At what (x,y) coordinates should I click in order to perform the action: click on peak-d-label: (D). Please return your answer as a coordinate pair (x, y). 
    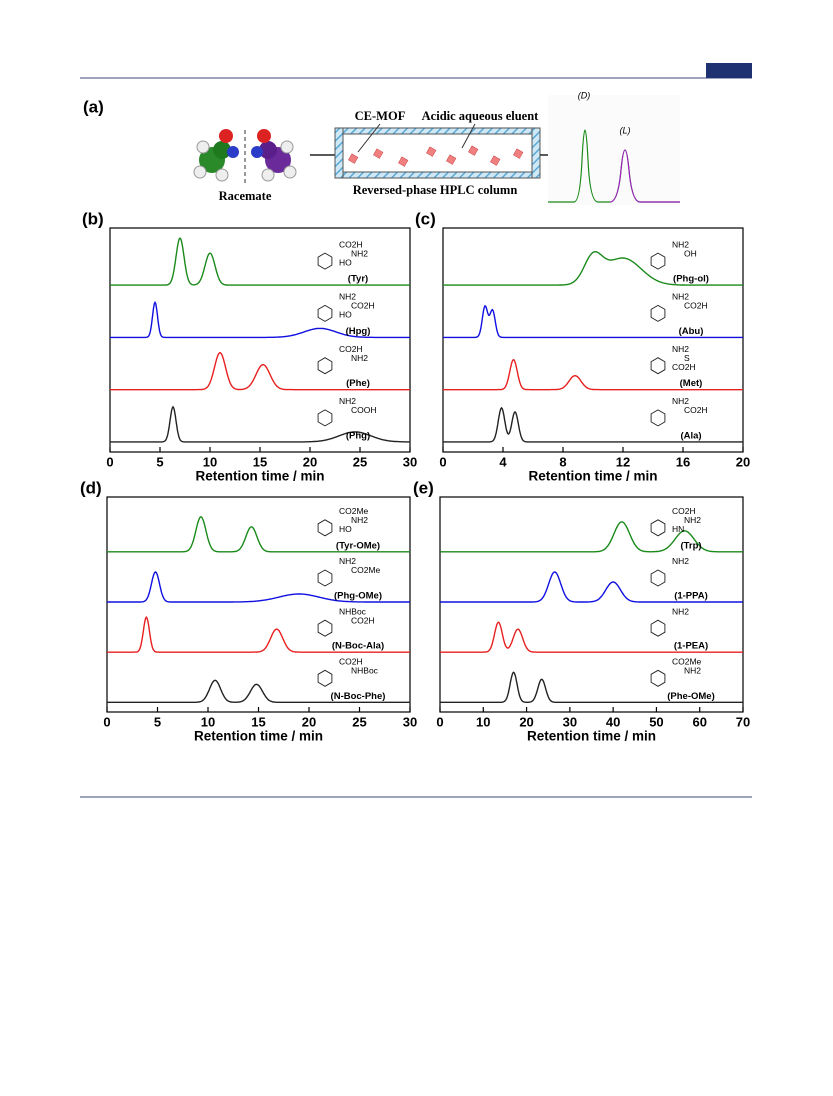
    Looking at the image, I should click on (584, 95).